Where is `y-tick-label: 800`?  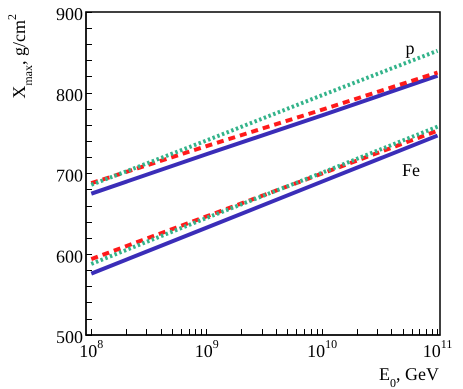
y-tick-label: 800 is located at coordinates (69, 94).